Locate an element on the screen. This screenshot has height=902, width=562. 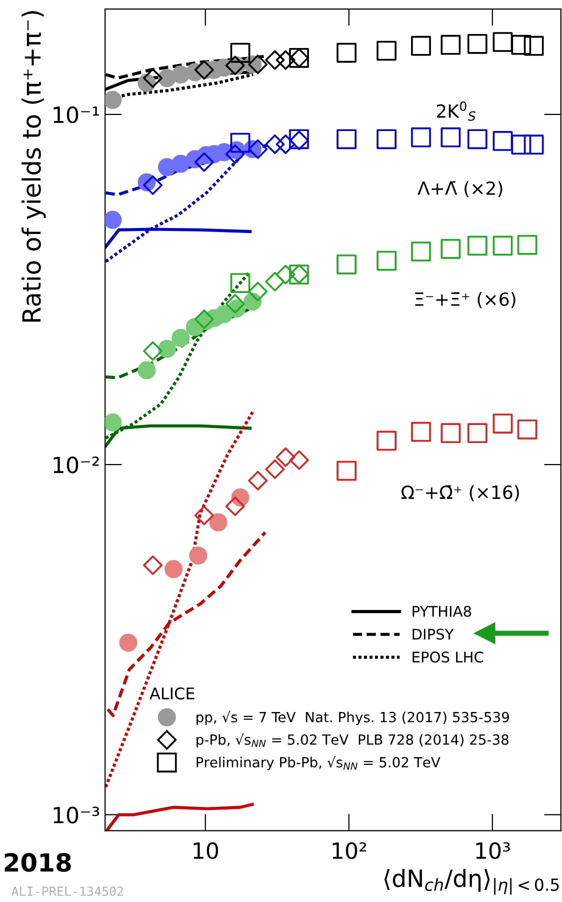
legend-title: ALICE is located at coordinates (172, 693).